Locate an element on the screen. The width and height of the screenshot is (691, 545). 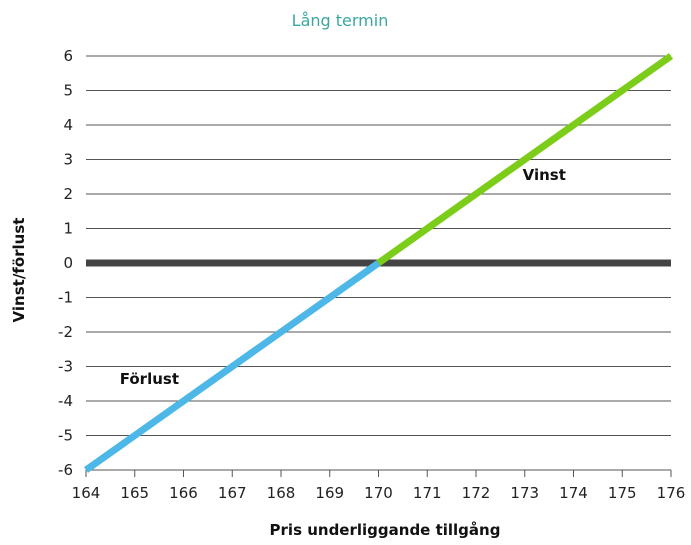
x-tick-label: 166 is located at coordinates (183, 493).